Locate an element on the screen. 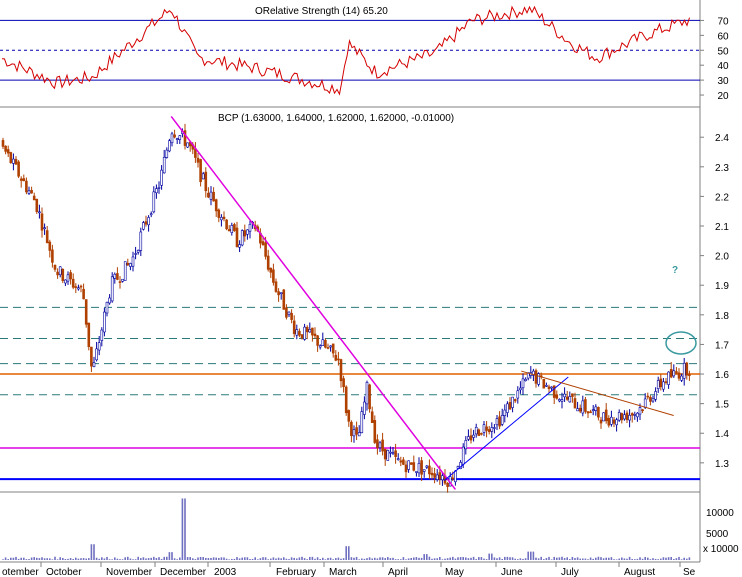  price-tick-label: 2.1 is located at coordinates (722, 227).